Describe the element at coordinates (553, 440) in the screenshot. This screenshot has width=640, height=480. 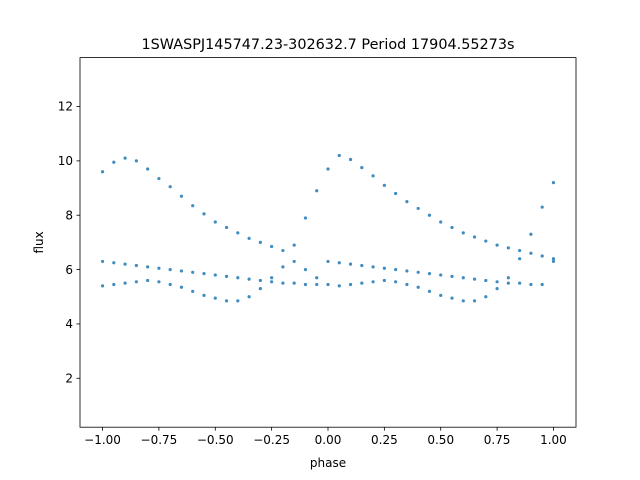
I see `x-tick-label: 1.00` at that location.